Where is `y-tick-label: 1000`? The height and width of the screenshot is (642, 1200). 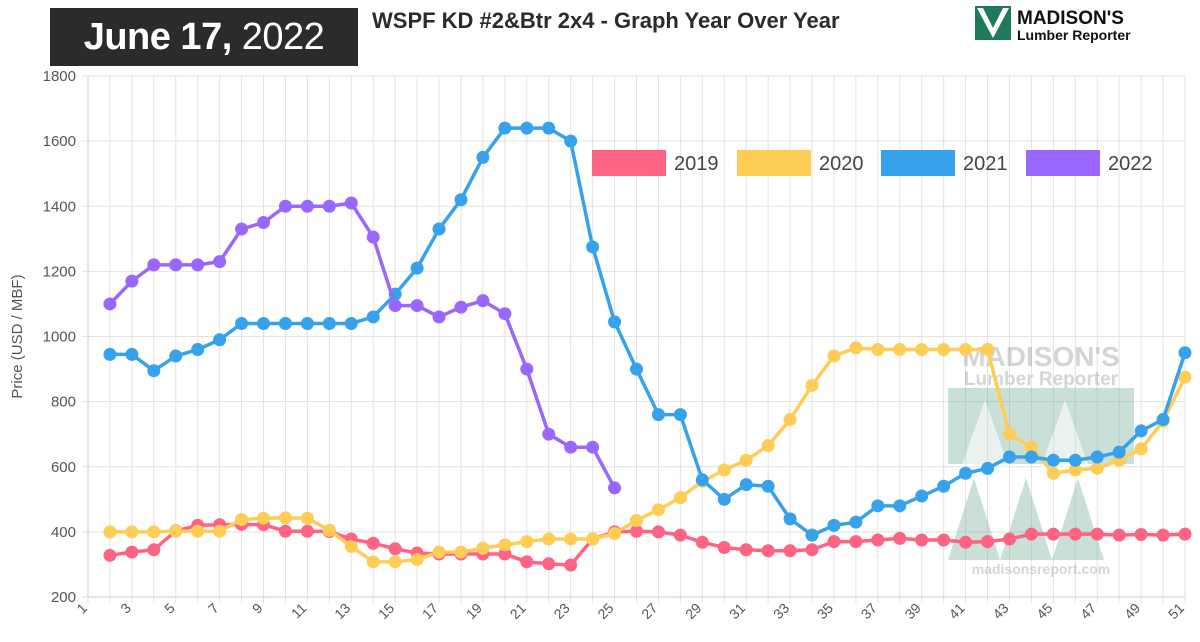 y-tick-label: 1000 is located at coordinates (59, 337).